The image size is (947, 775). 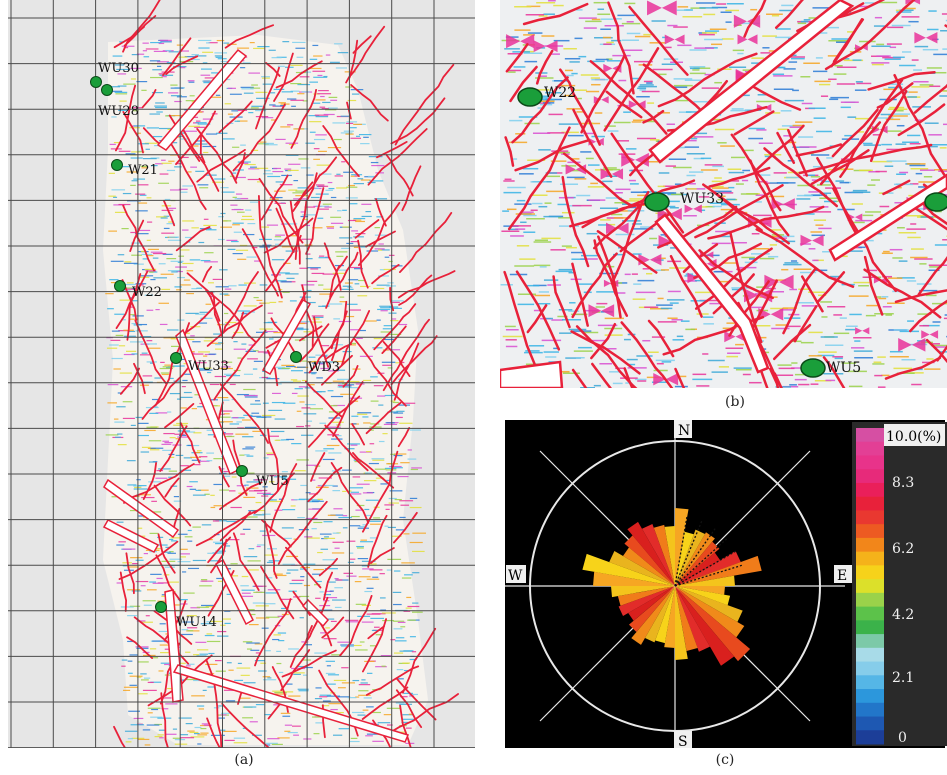 What do you see at coordinates (272, 481) in the screenshot?
I see `well-label: WU5` at bounding box center [272, 481].